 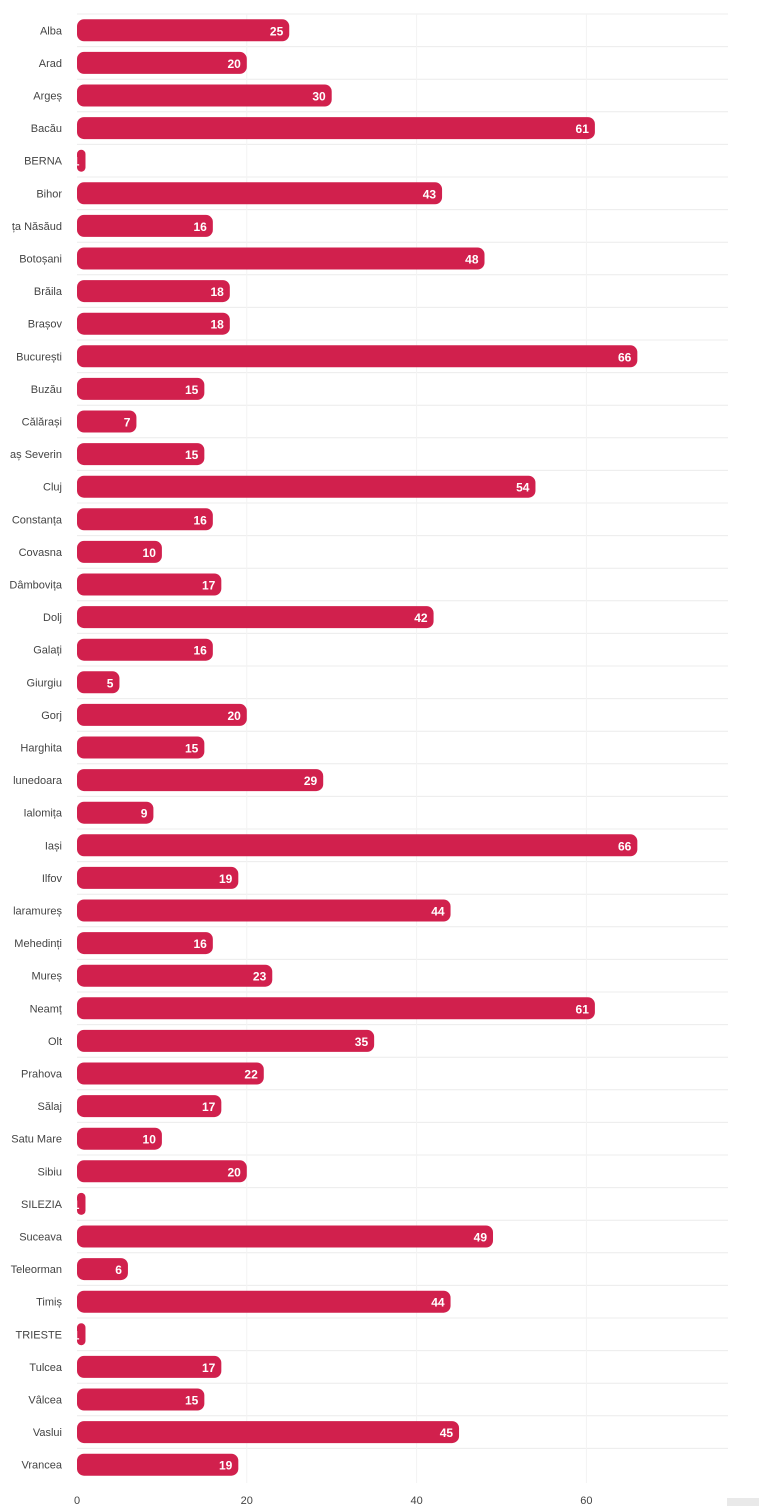 What do you see at coordinates (38, 944) in the screenshot?
I see `category-label: Mehedinți` at bounding box center [38, 944].